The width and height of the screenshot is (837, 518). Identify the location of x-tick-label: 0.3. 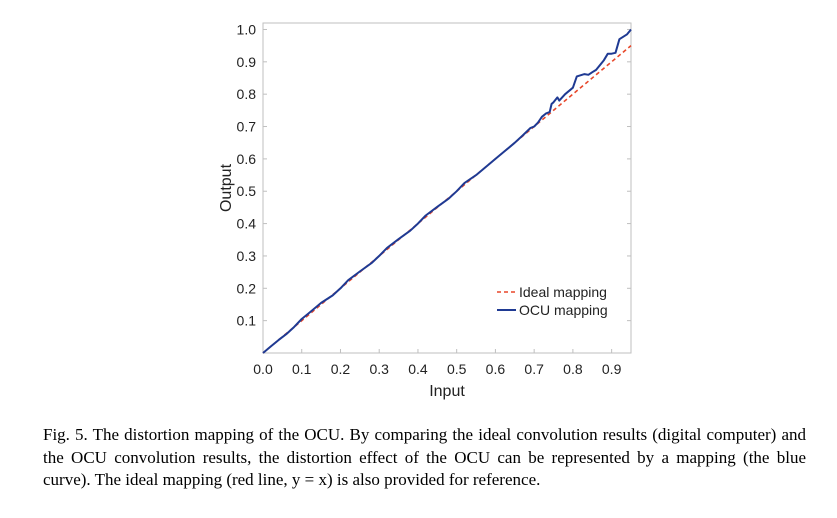
(379, 369).